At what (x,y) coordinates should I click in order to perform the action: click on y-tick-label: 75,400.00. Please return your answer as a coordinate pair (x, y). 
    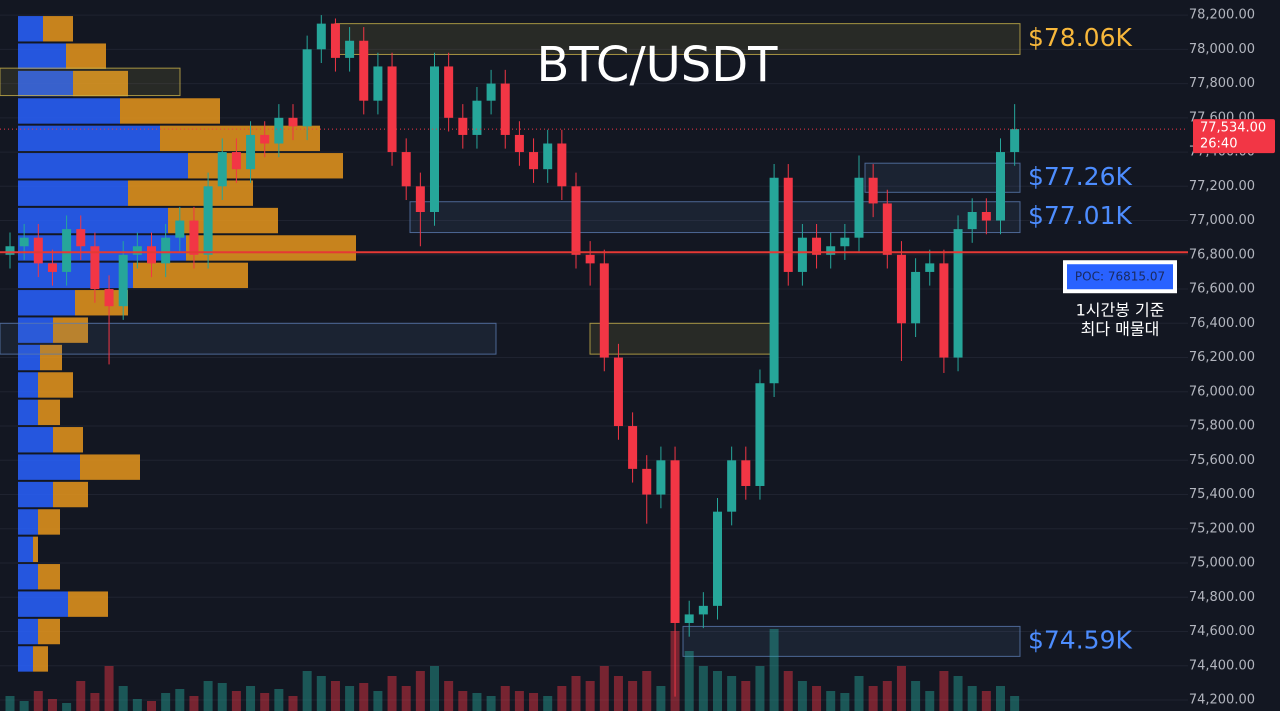
    Looking at the image, I should click on (1222, 494).